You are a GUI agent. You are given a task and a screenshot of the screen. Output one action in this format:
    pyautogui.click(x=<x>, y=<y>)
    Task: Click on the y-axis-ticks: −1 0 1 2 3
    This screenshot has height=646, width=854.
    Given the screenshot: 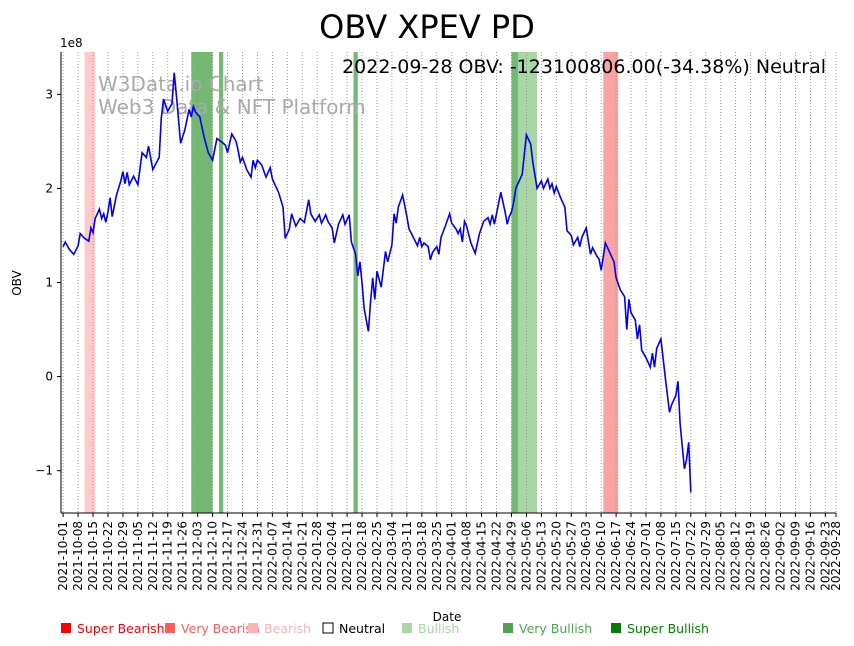 What is the action you would take?
    pyautogui.click(x=48, y=282)
    